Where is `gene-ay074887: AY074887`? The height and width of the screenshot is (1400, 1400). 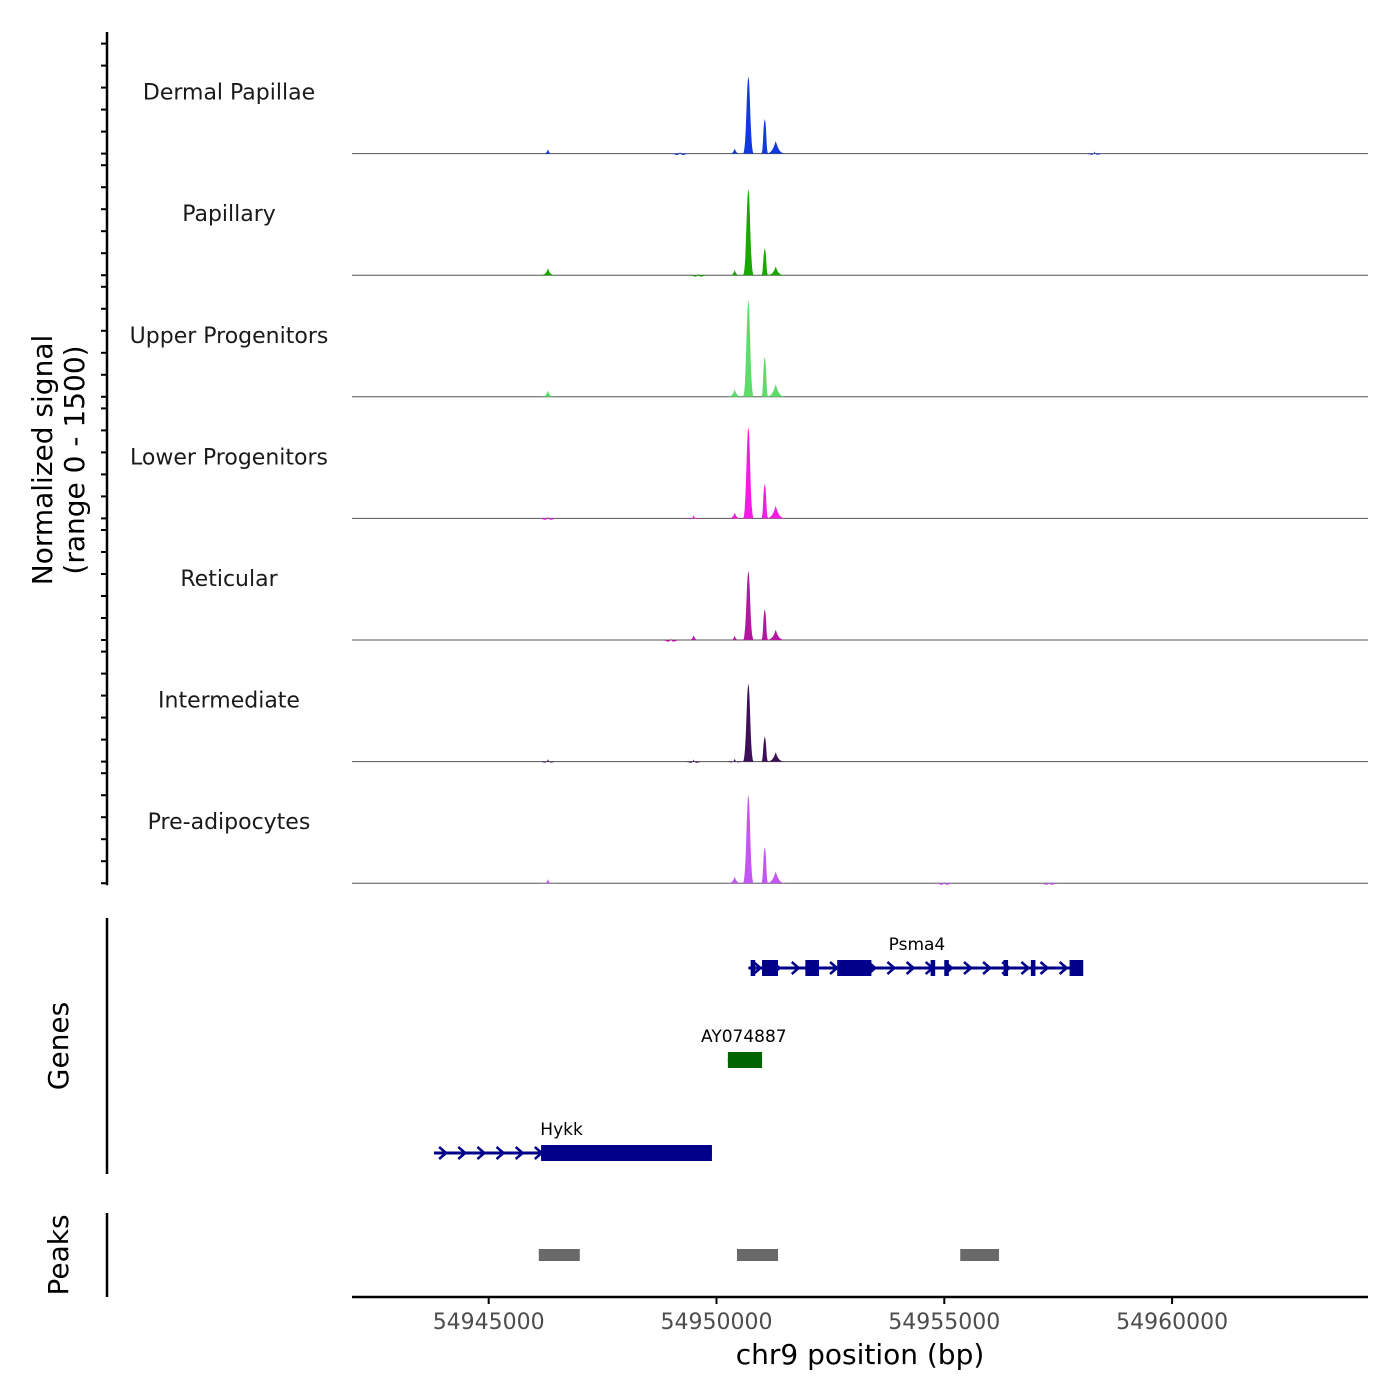 gene-ay074887: AY074887 is located at coordinates (744, 1047).